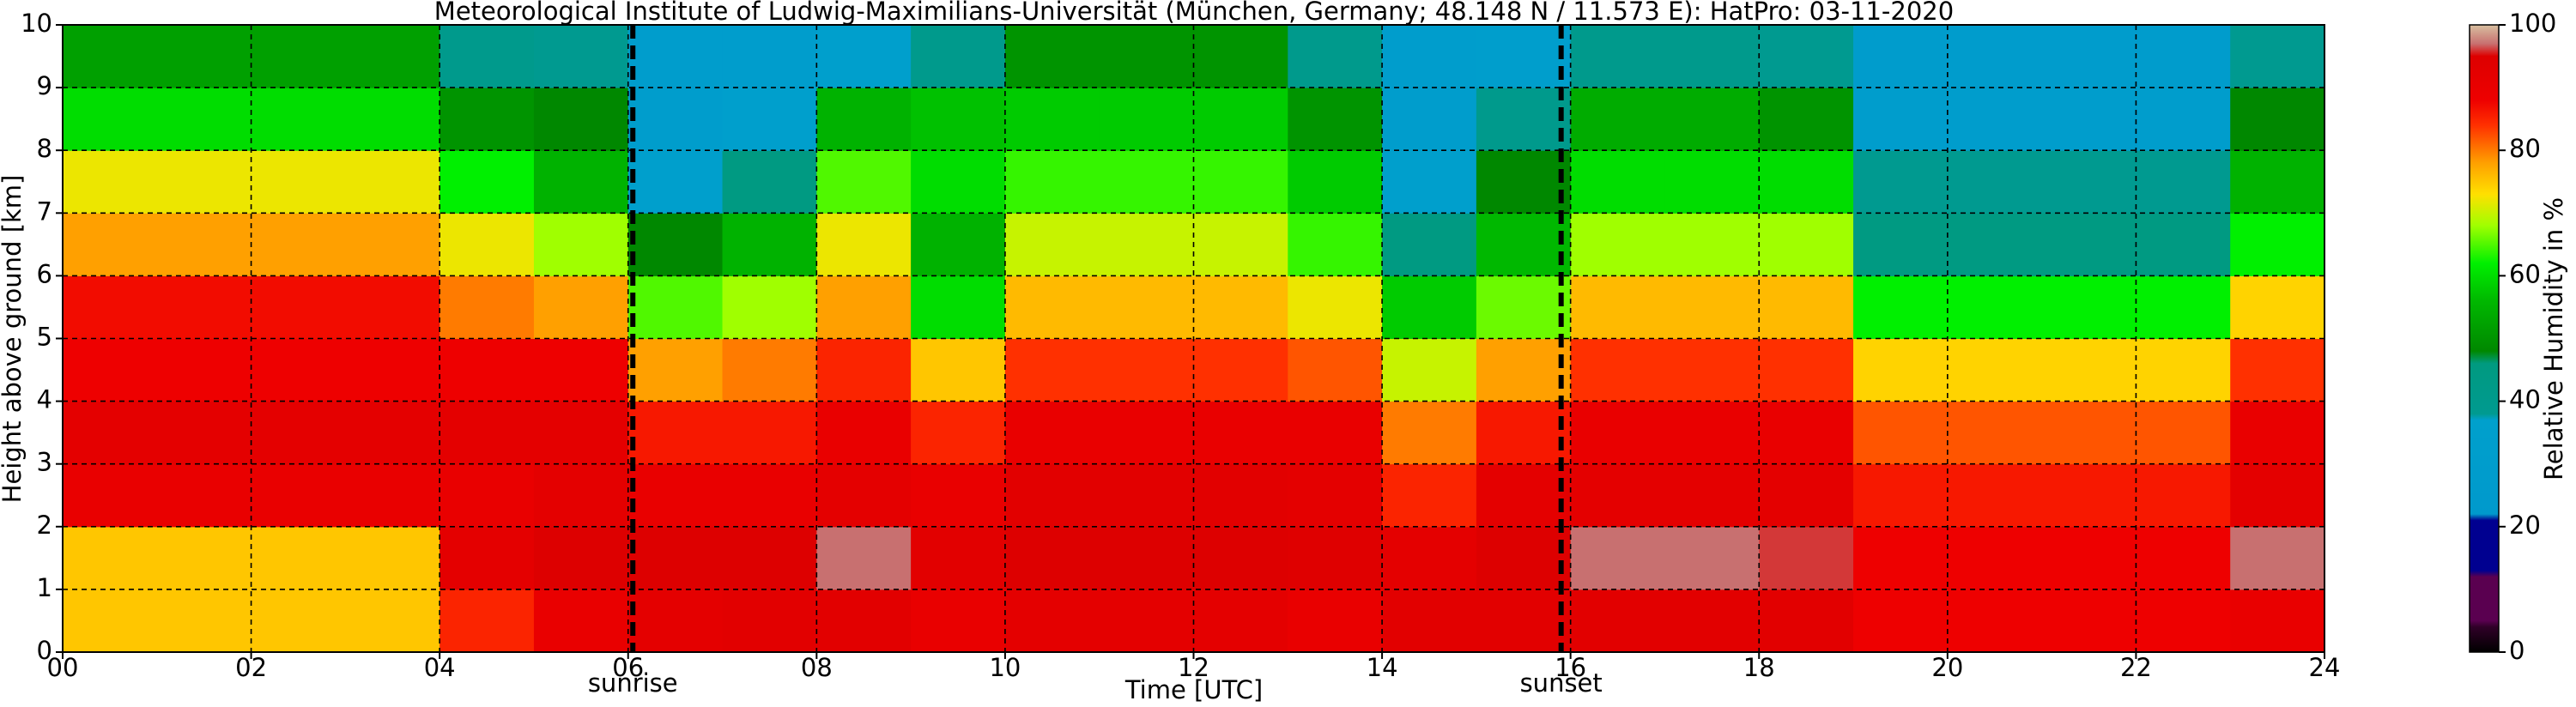 The image size is (2576, 707). Describe the element at coordinates (2553, 338) in the screenshot. I see `colorbar-label: Relative Humidity in %` at that location.